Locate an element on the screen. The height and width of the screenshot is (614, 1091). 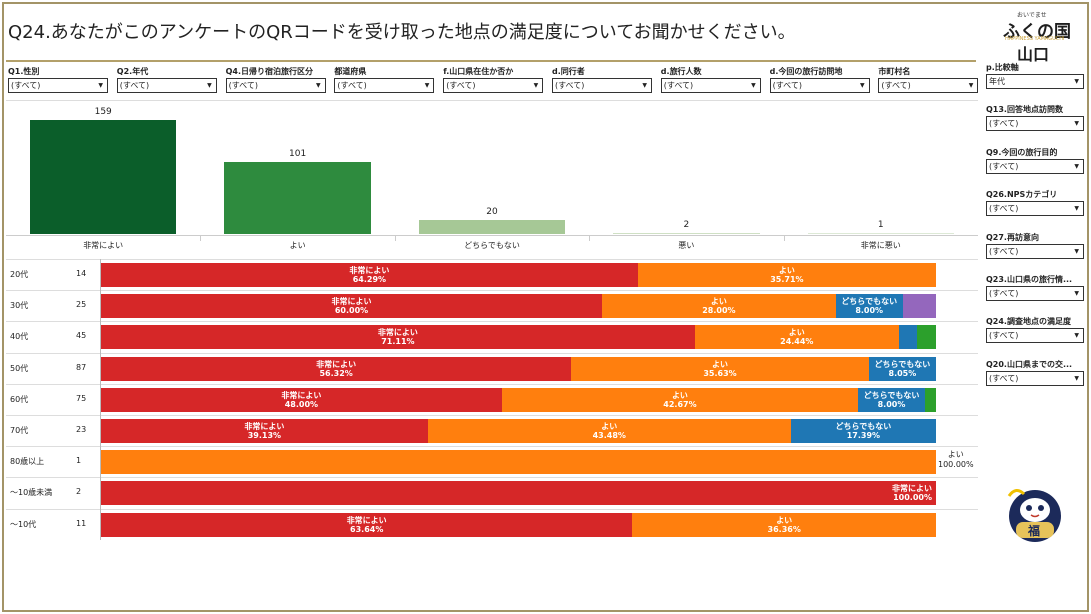
segment-percent: 43.48% is located at coordinates (609, 435).